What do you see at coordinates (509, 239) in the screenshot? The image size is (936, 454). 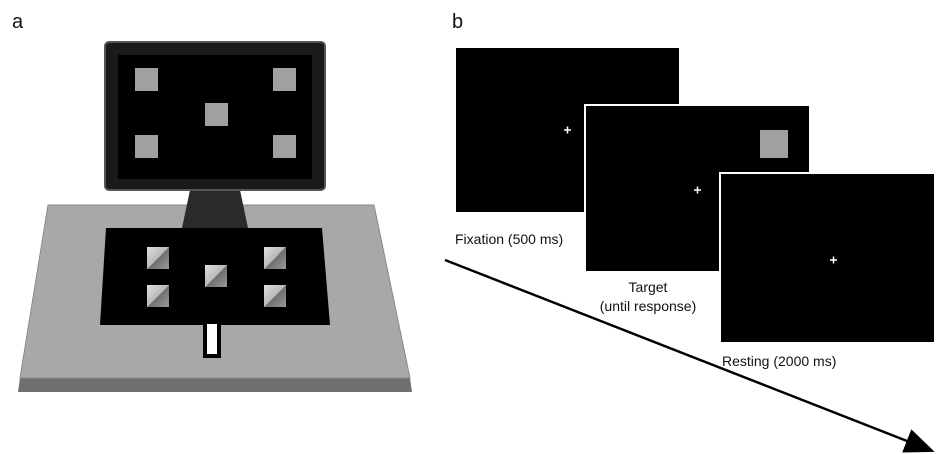 I see `caption: Fixation (500 ms)` at bounding box center [509, 239].